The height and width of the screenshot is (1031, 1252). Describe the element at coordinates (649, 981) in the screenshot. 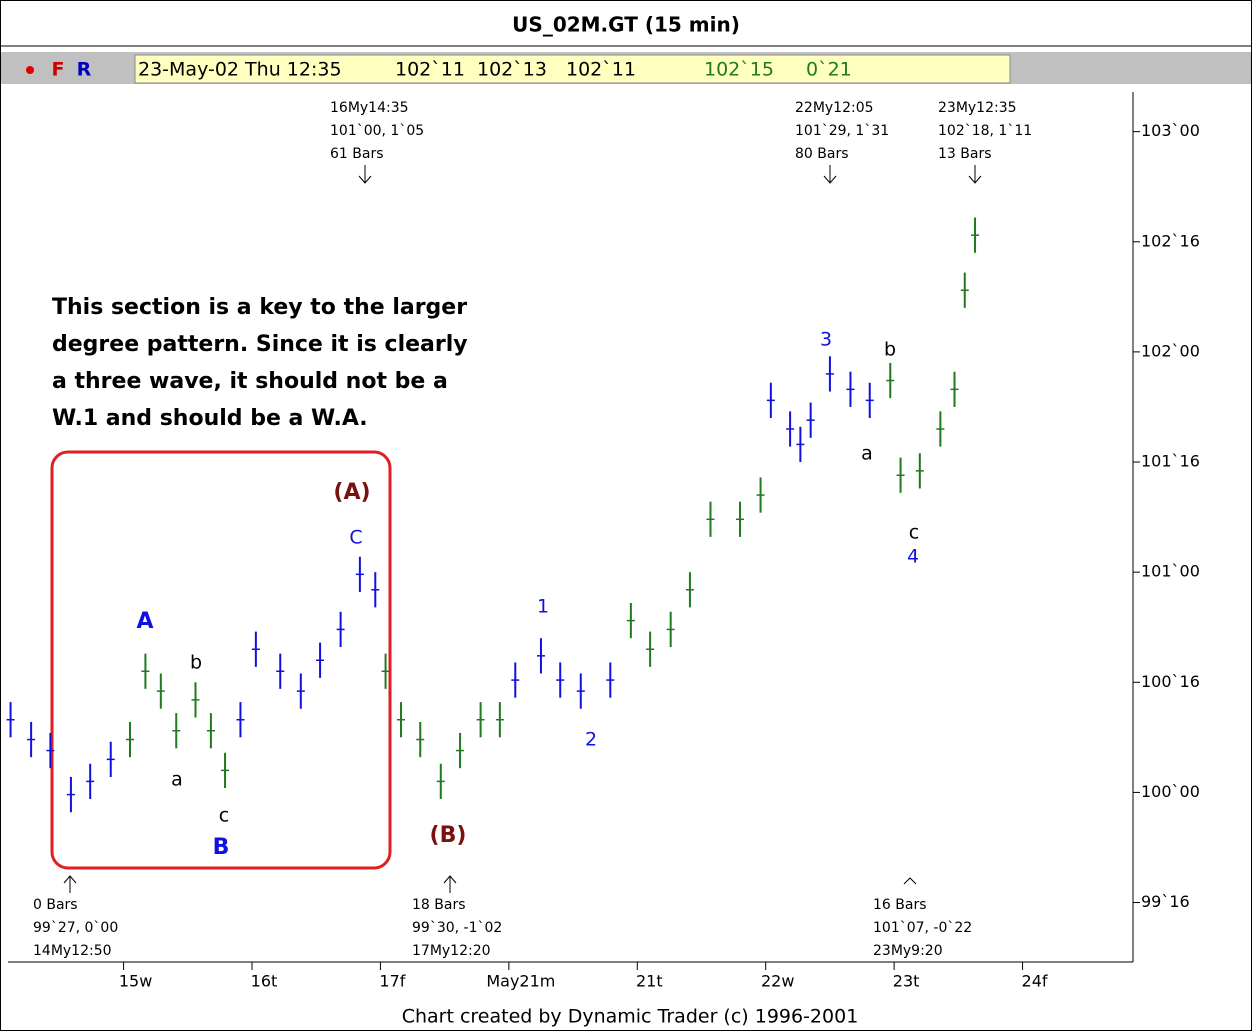

I see `x-tick-label: 21t` at that location.